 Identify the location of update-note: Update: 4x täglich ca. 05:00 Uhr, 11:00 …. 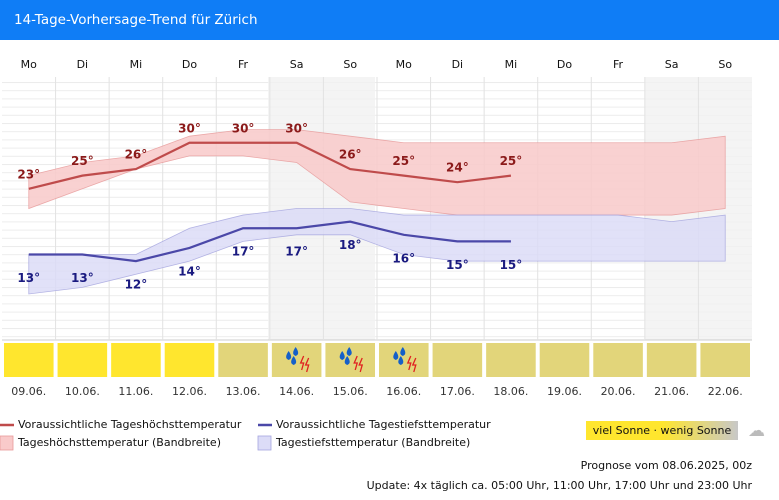
(560, 485).